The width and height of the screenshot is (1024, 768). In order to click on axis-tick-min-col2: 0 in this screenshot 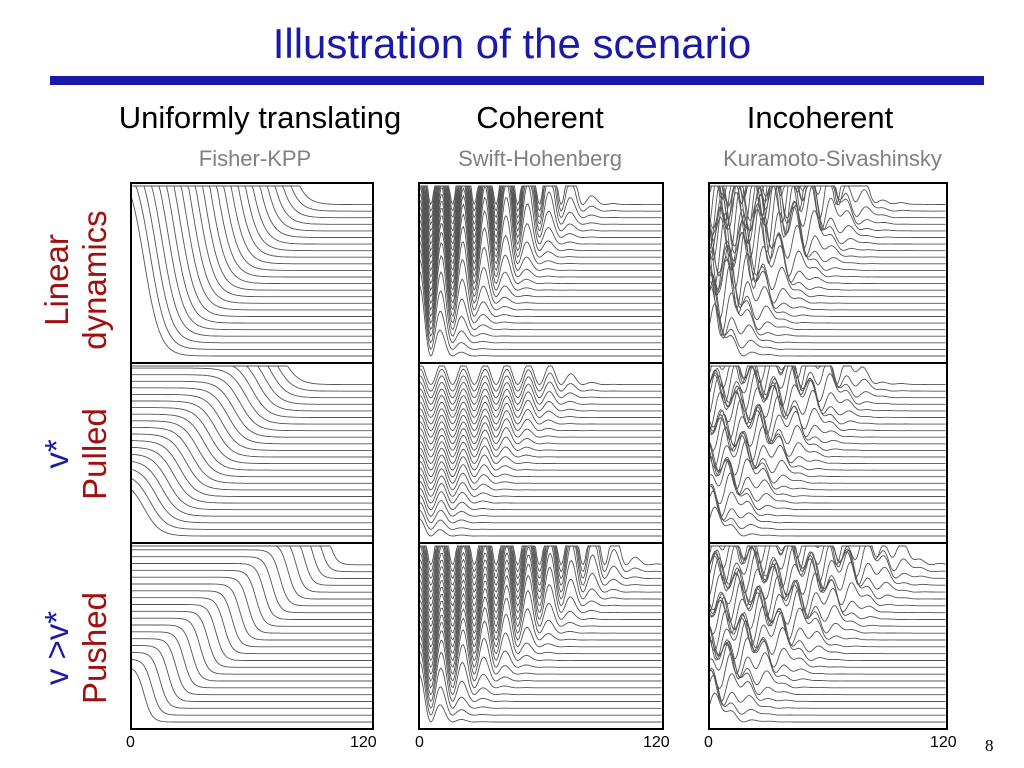, I will do `click(419, 742)`.